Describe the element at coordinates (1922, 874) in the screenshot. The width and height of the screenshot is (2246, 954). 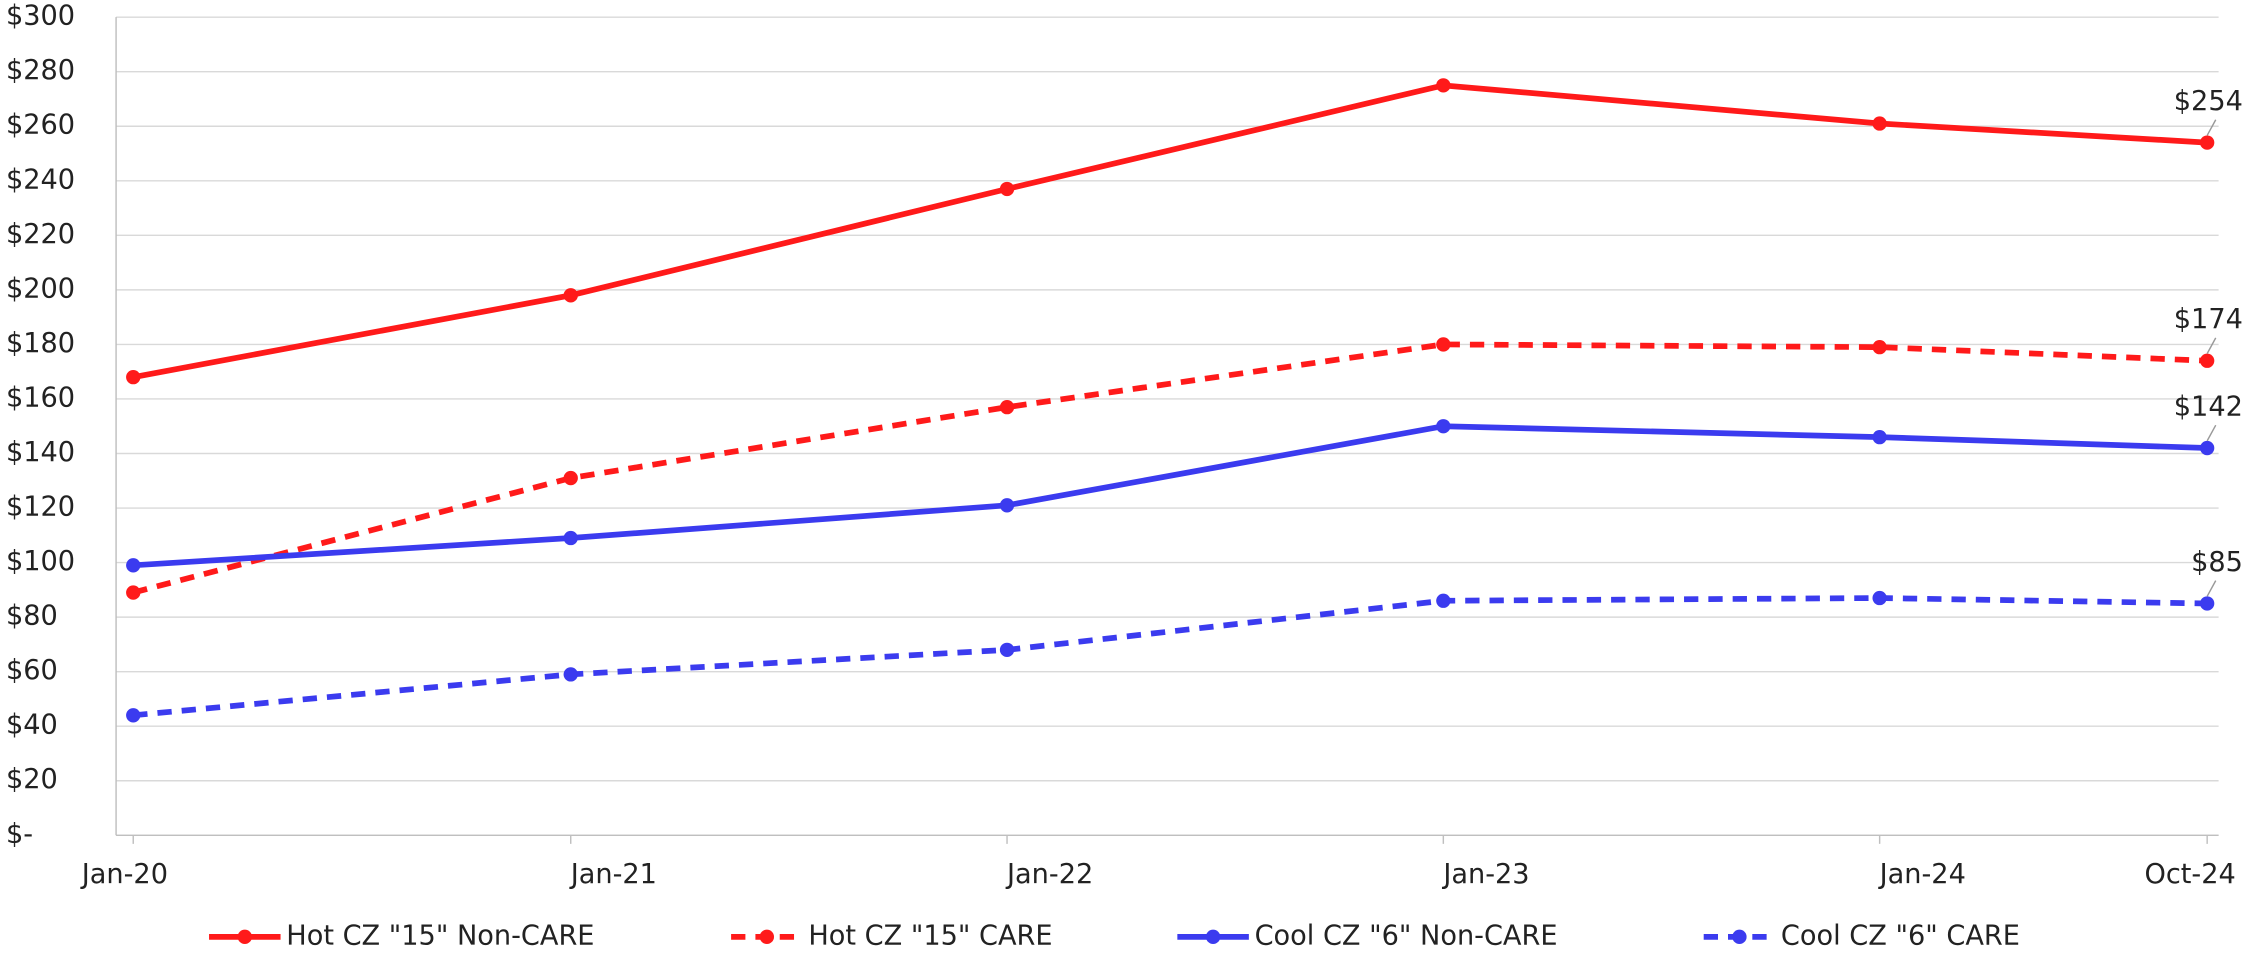
I see `x-tick-label: Jan-24` at that location.